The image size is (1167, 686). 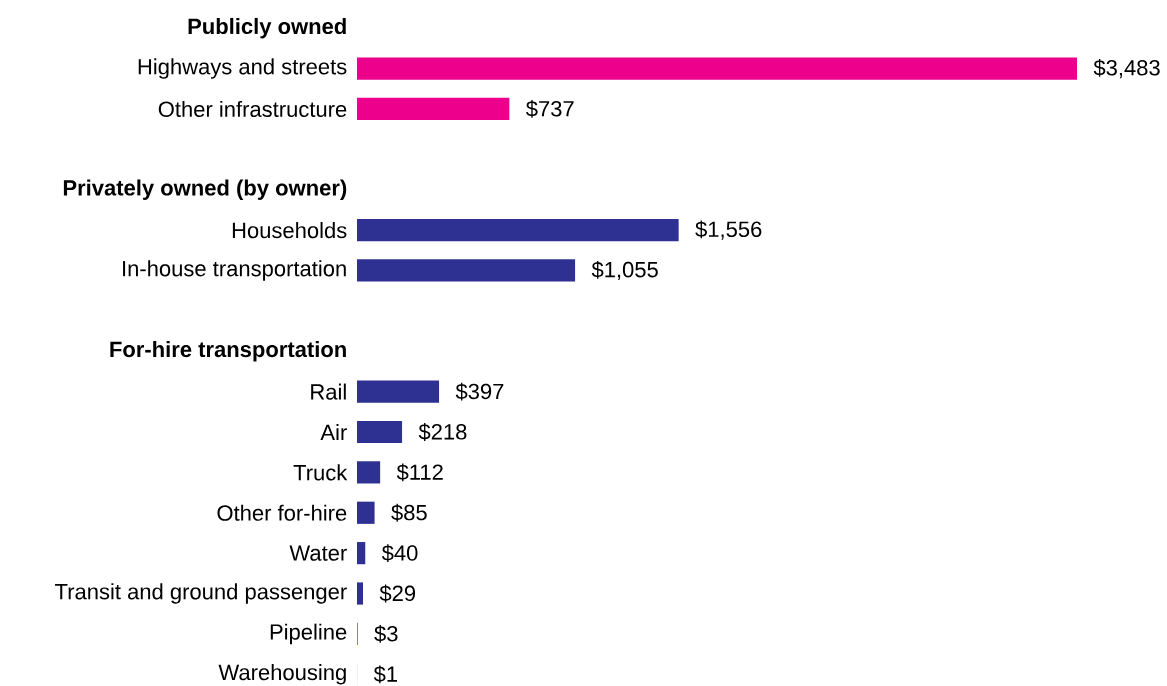 What do you see at coordinates (234, 270) in the screenshot?
I see `y-tick-label: In-house transportation` at bounding box center [234, 270].